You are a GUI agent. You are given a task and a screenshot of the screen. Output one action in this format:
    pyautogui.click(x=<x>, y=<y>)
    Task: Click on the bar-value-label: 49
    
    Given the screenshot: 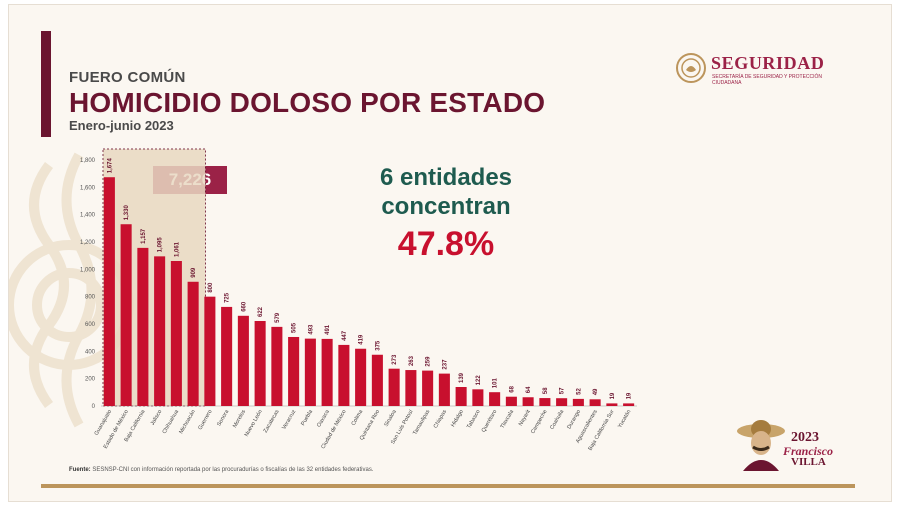 What is the action you would take?
    pyautogui.click(x=596, y=391)
    